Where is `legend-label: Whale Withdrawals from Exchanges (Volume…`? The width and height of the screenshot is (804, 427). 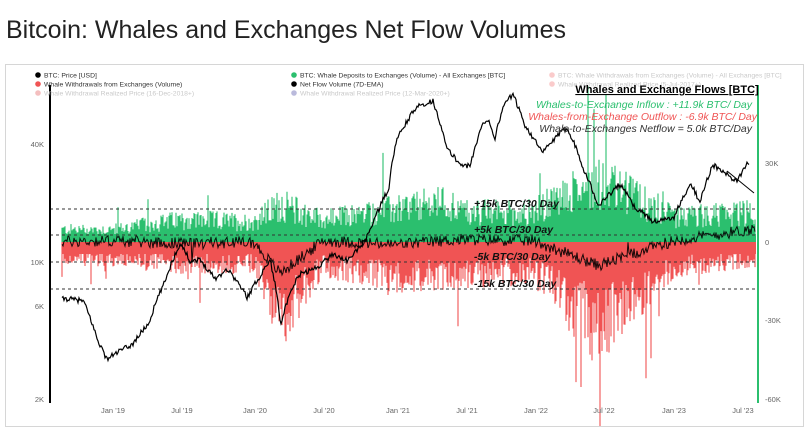 legend-label: Whale Withdrawals from Exchanges (Volume… is located at coordinates (113, 85).